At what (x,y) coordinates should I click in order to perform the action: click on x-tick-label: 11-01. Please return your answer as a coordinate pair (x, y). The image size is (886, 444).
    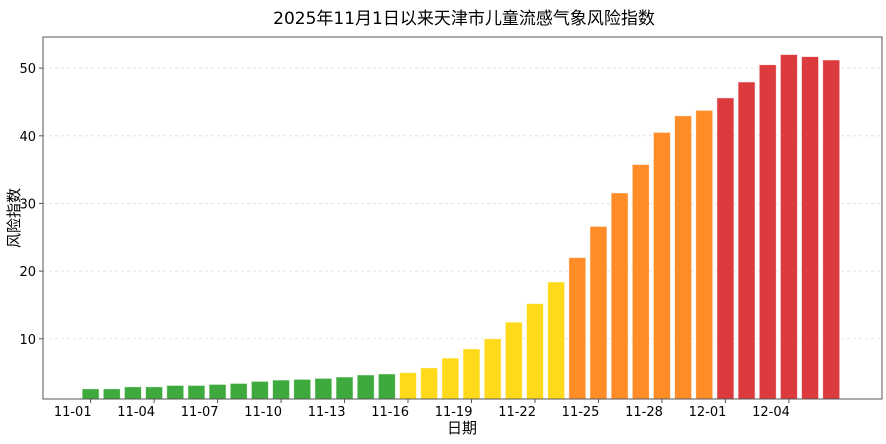
    Looking at the image, I should click on (73, 412).